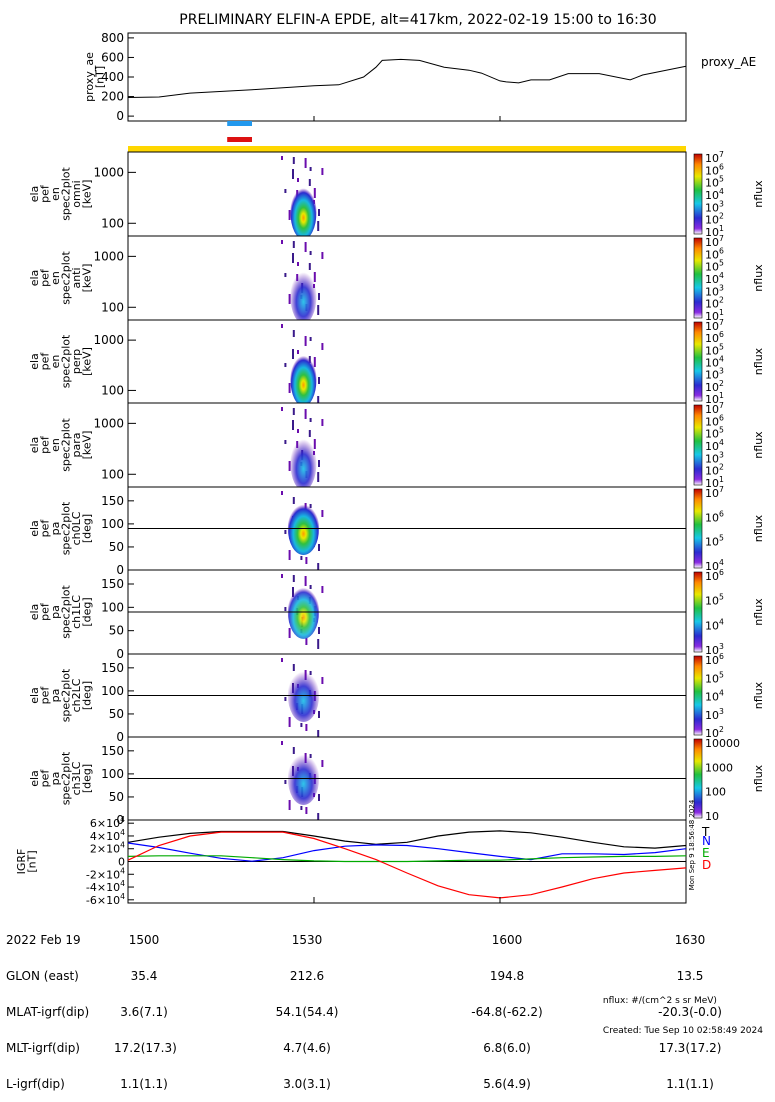  I want to click on footer-label-glon: GLON (east), so click(42, 976).